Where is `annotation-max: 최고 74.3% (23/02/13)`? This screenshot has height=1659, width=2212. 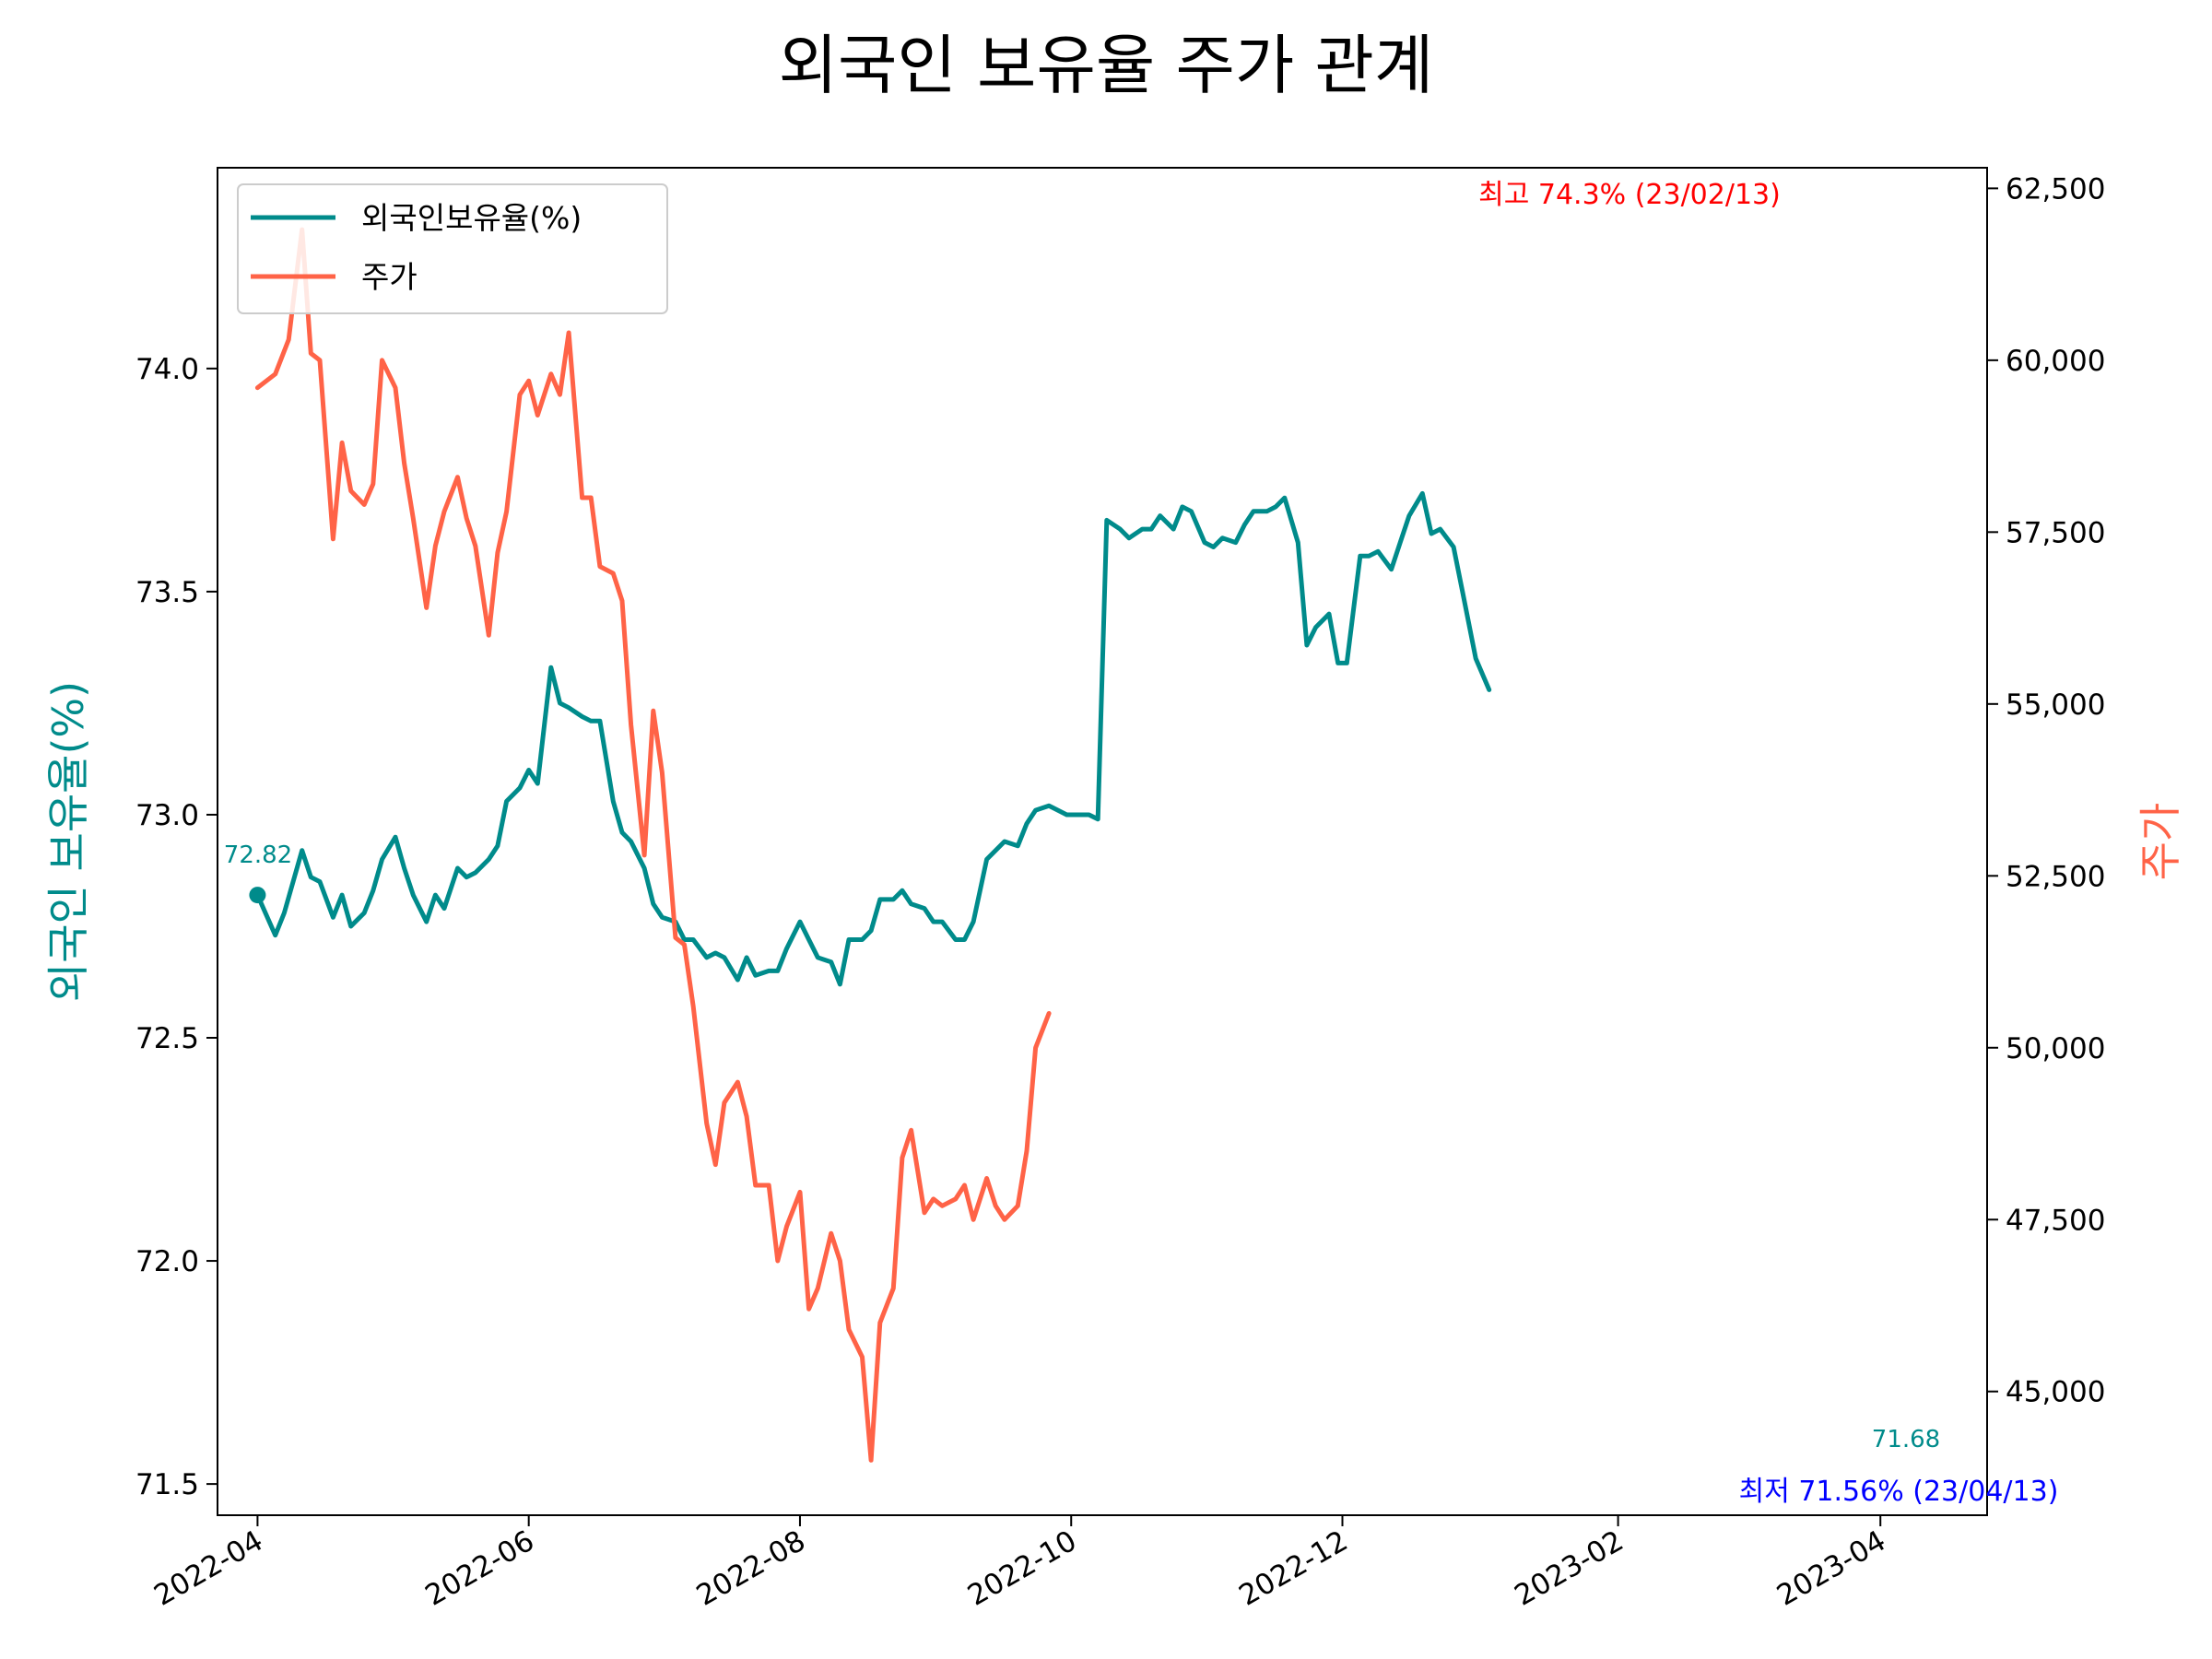
annotation-max: 최고 74.3% (23/02/13) is located at coordinates (1629, 195).